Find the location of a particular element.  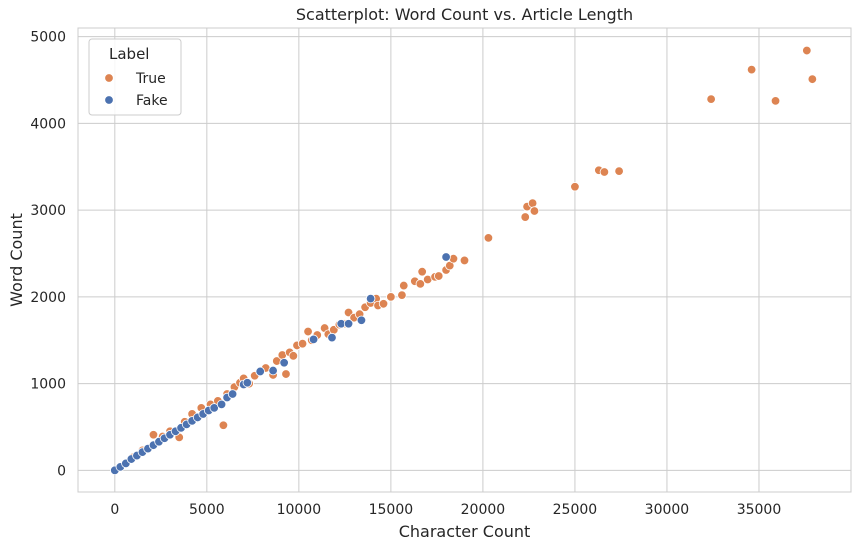

legend-box is located at coordinates (135, 77).